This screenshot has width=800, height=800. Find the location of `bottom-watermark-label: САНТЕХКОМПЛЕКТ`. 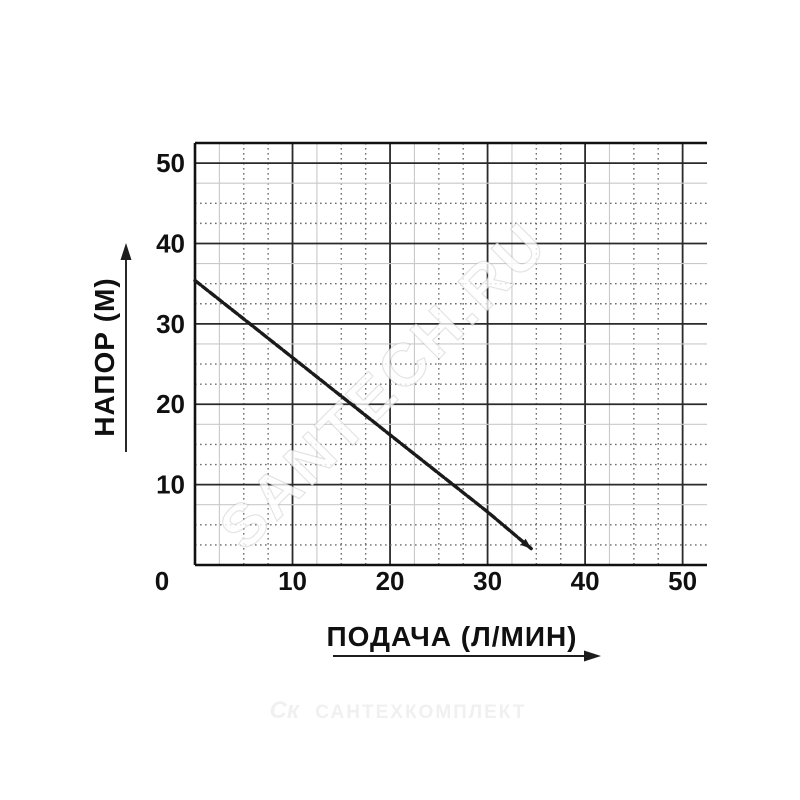

bottom-watermark-label: САНТЕХКОМПЛЕКТ is located at coordinates (420, 712).